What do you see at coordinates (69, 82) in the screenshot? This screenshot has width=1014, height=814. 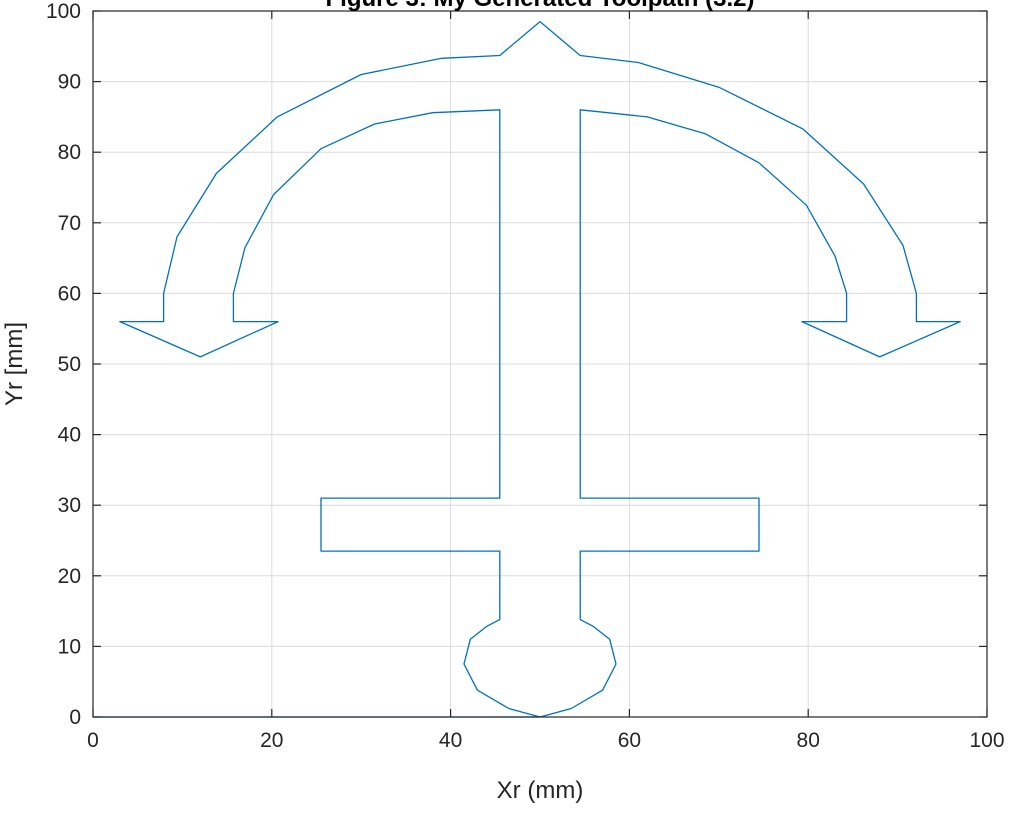 I see `y-tick-label: 90` at bounding box center [69, 82].